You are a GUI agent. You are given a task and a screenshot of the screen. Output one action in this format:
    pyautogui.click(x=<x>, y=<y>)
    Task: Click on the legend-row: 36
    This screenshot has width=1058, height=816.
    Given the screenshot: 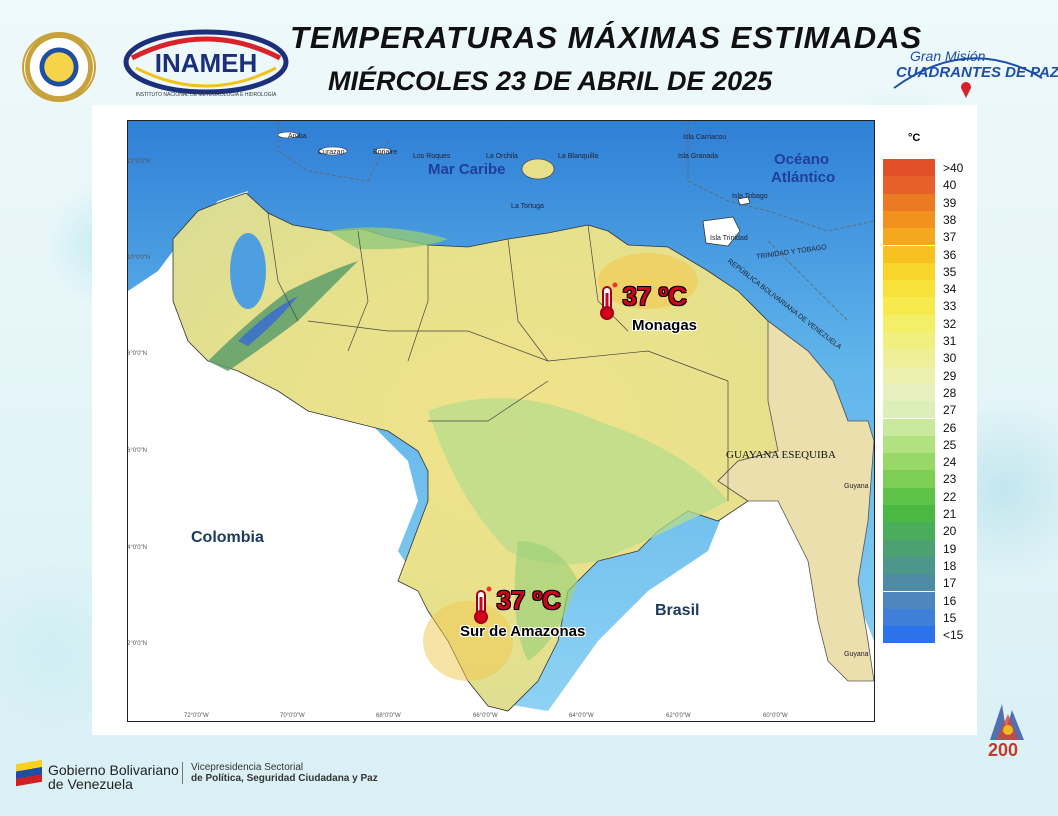 What is the action you would take?
    pyautogui.click(x=927, y=254)
    